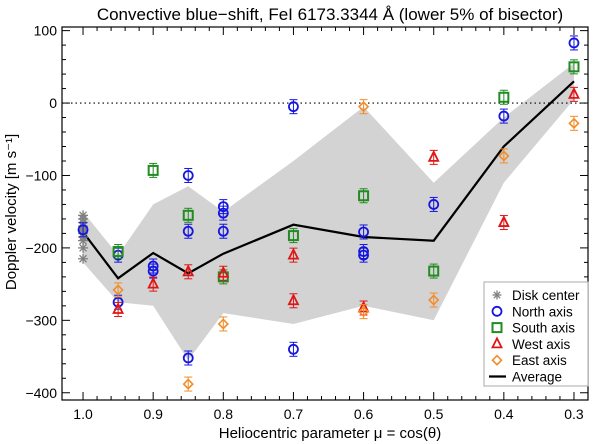 Image resolution: width=598 pixels, height=444 pixels. Describe the element at coordinates (541, 344) in the screenshot. I see `legend-west-axis-label: West axis` at that location.